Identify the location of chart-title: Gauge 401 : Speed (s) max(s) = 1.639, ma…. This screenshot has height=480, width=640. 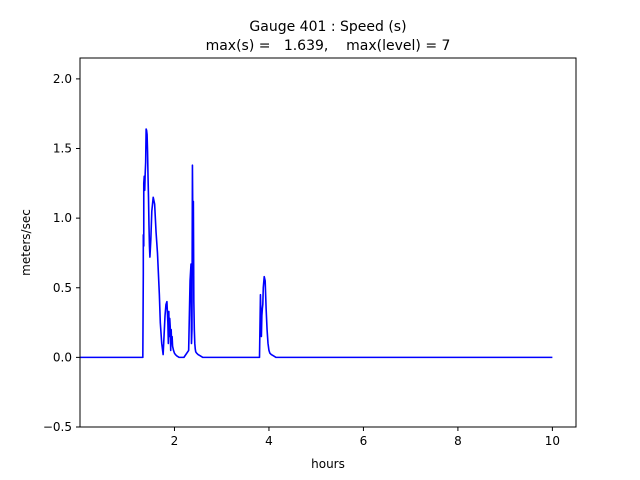
(328, 36).